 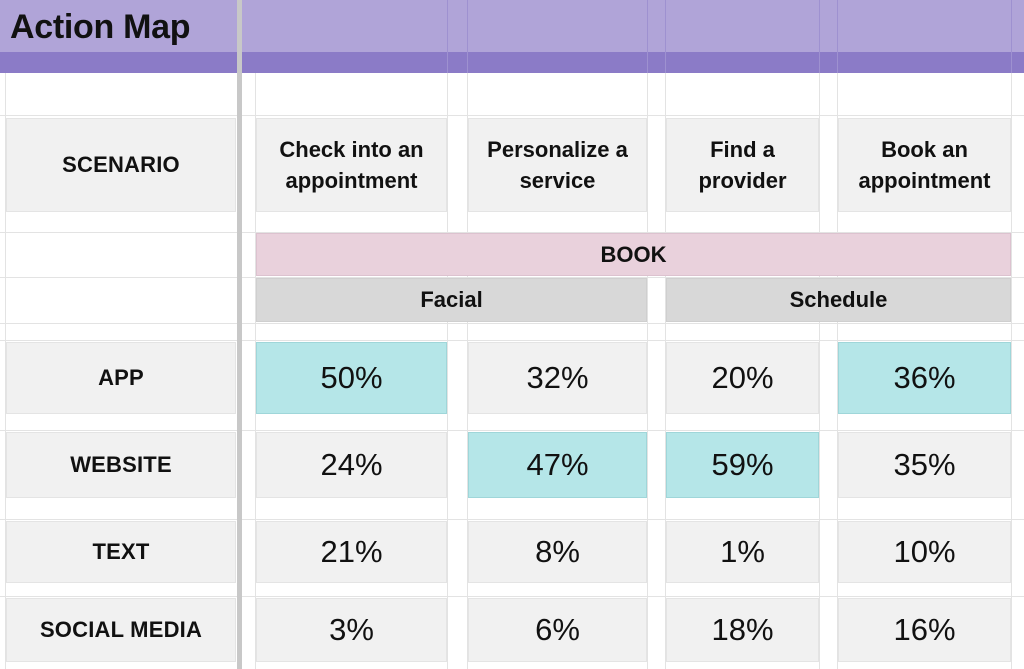 What do you see at coordinates (351, 378) in the screenshot?
I see `value-cell: 50%` at bounding box center [351, 378].